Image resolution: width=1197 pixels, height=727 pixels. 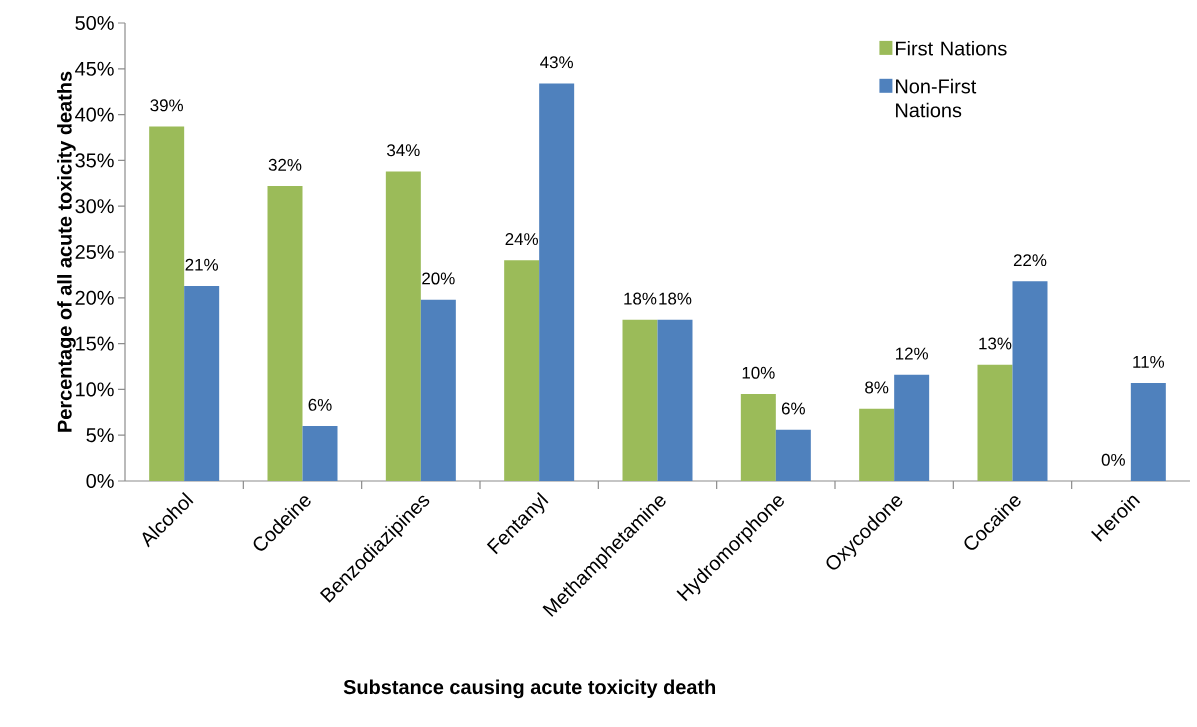 What do you see at coordinates (877, 387) in the screenshot?
I see `data-label: 8%` at bounding box center [877, 387].